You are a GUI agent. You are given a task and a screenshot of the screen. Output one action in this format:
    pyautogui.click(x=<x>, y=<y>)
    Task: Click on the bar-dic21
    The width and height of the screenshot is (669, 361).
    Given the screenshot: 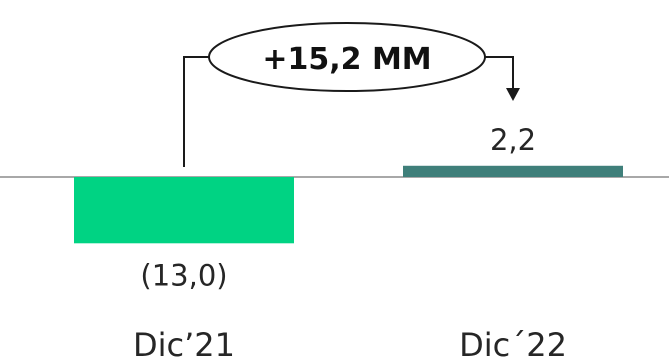 What is the action you would take?
    pyautogui.click(x=184, y=210)
    